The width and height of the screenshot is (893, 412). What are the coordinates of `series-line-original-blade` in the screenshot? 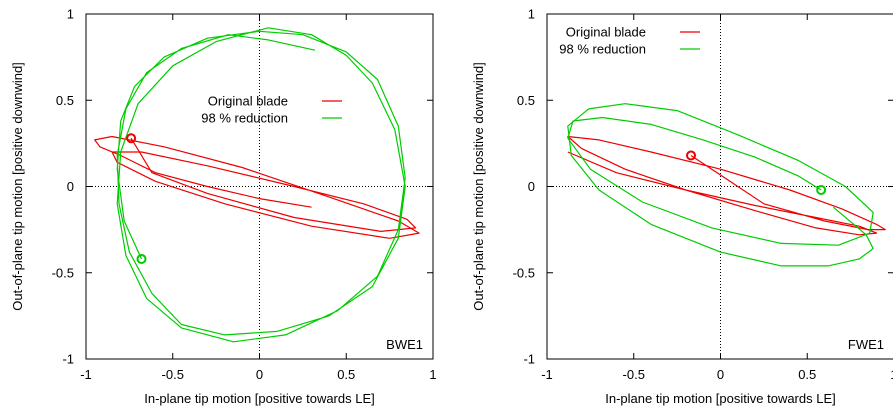 It's located at (257, 187).